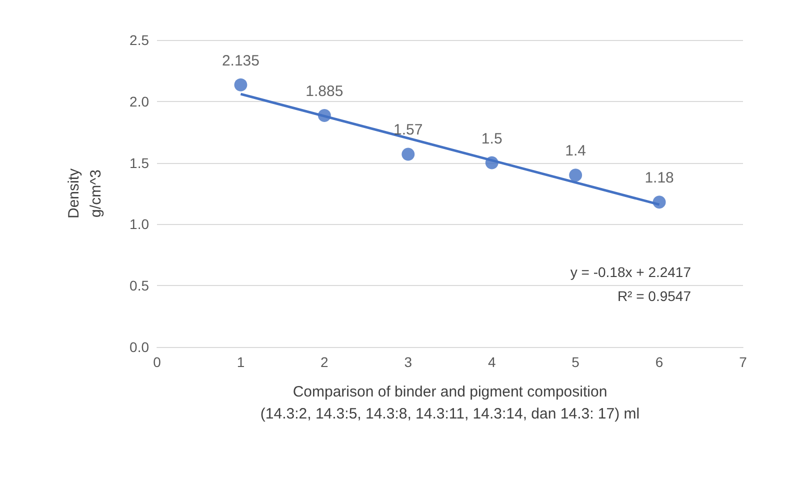  What do you see at coordinates (140, 162) in the screenshot?
I see `y-tick-label: 1.5` at bounding box center [140, 162].